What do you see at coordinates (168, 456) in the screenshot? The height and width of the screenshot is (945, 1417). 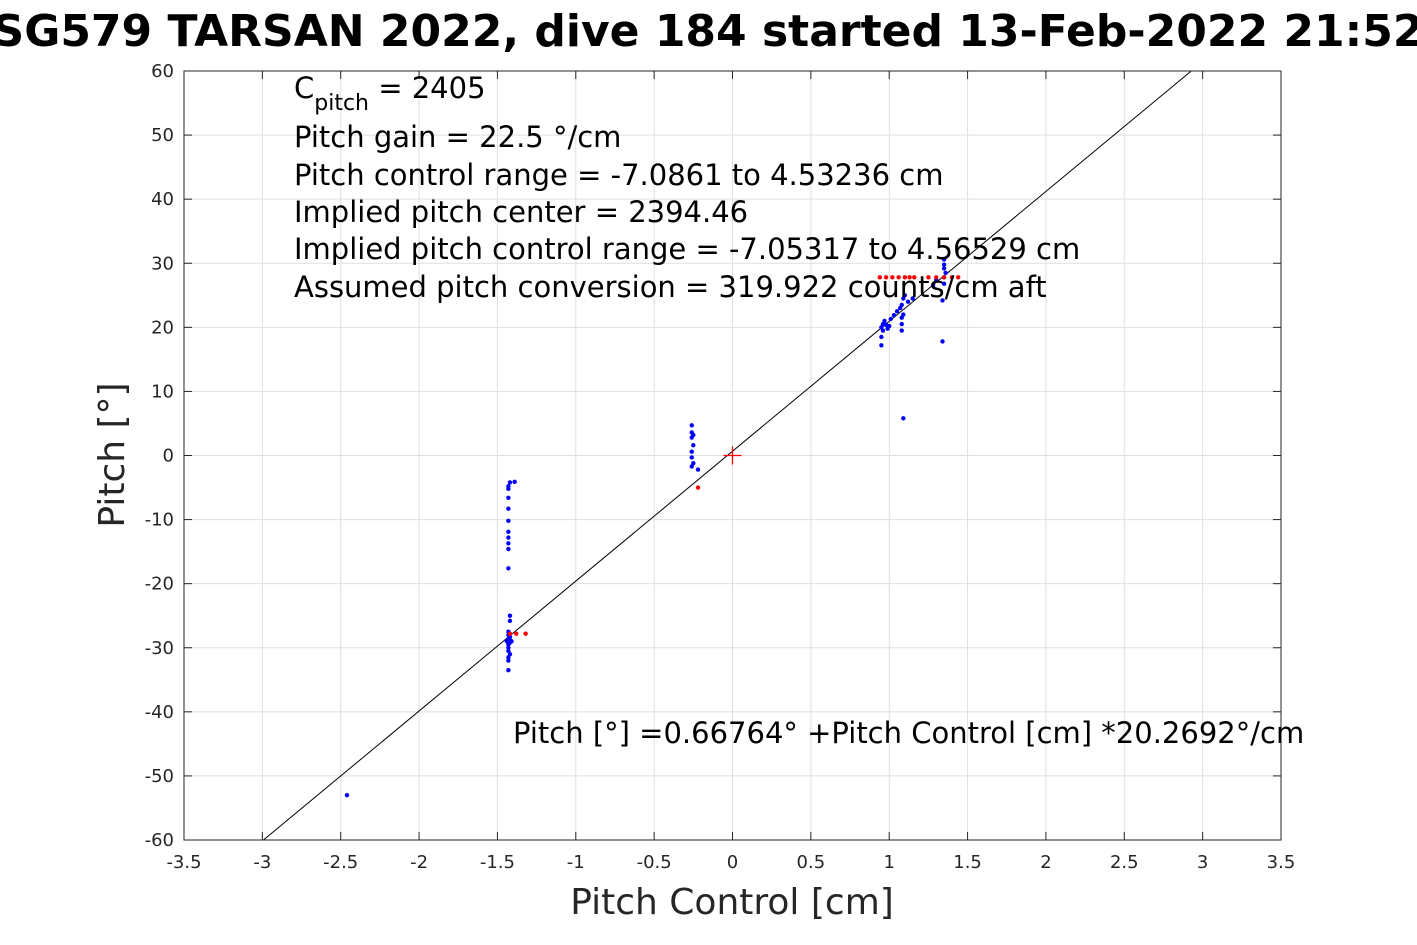 I see `y-tick-label: 0` at bounding box center [168, 456].